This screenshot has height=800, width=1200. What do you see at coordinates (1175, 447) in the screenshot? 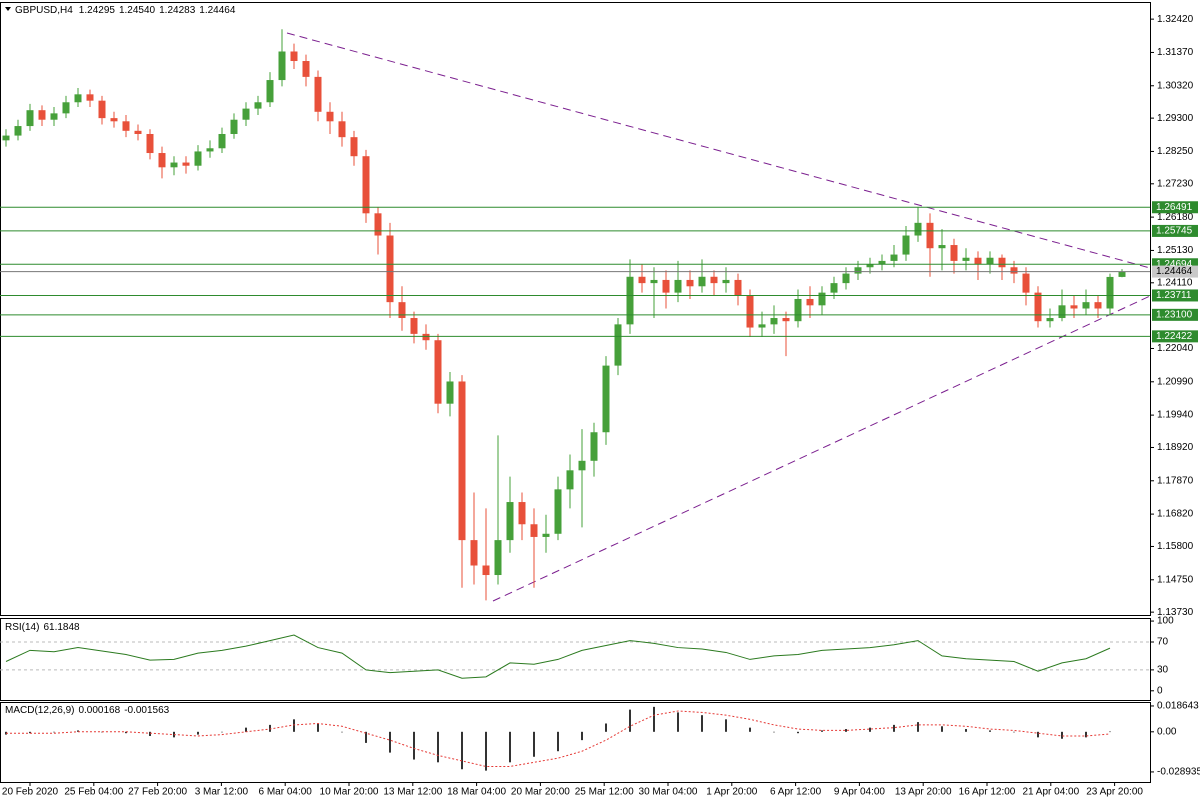
I see `y-tick-label: 1.18920` at bounding box center [1175, 447].